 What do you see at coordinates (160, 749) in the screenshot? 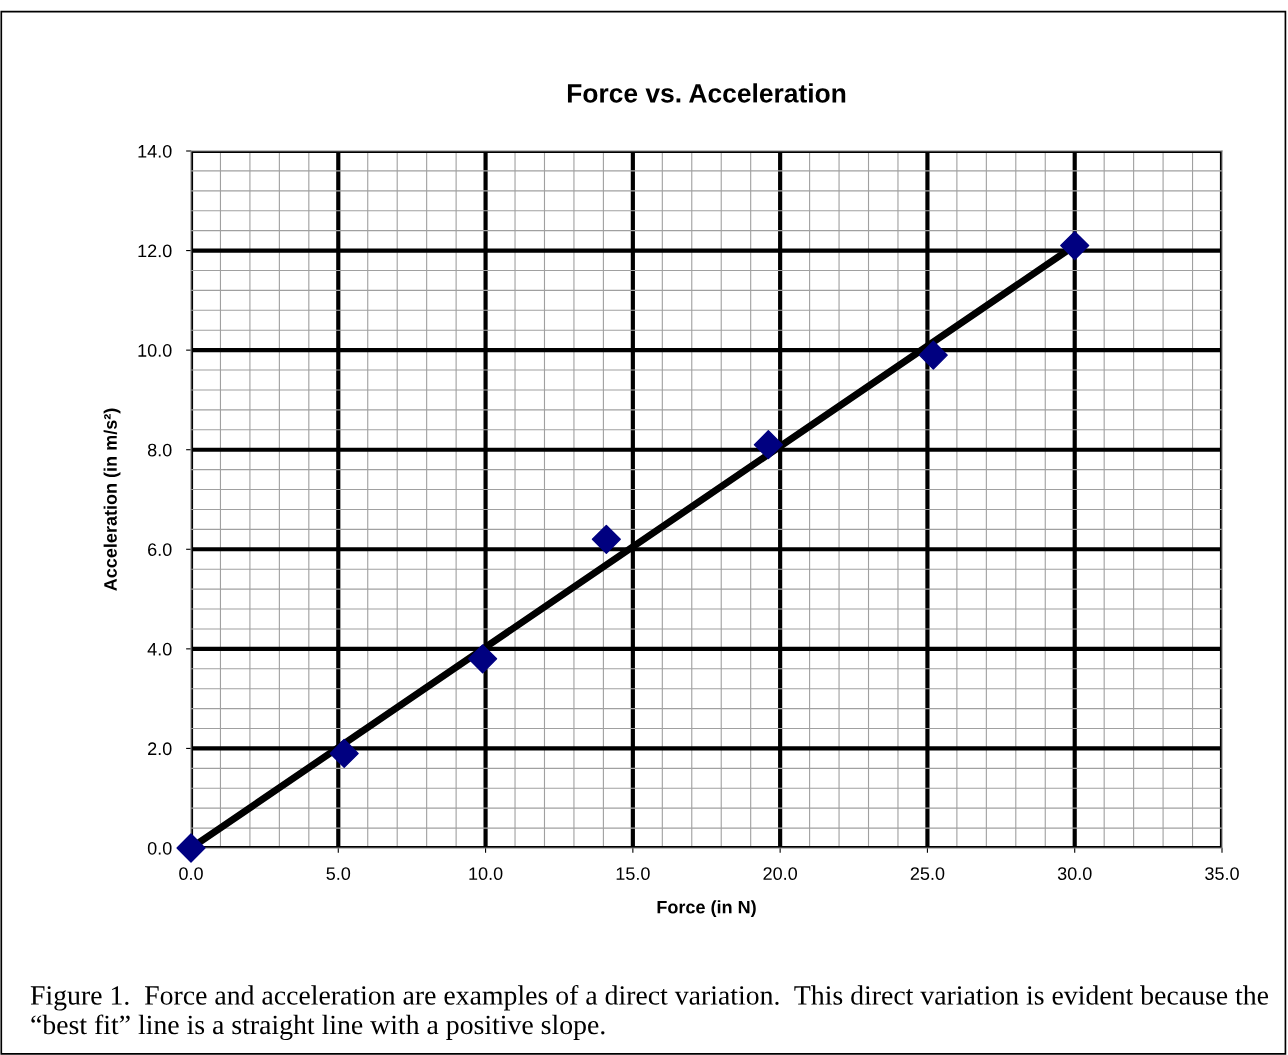
I see `y-tick-label: 2.0` at bounding box center [160, 749].